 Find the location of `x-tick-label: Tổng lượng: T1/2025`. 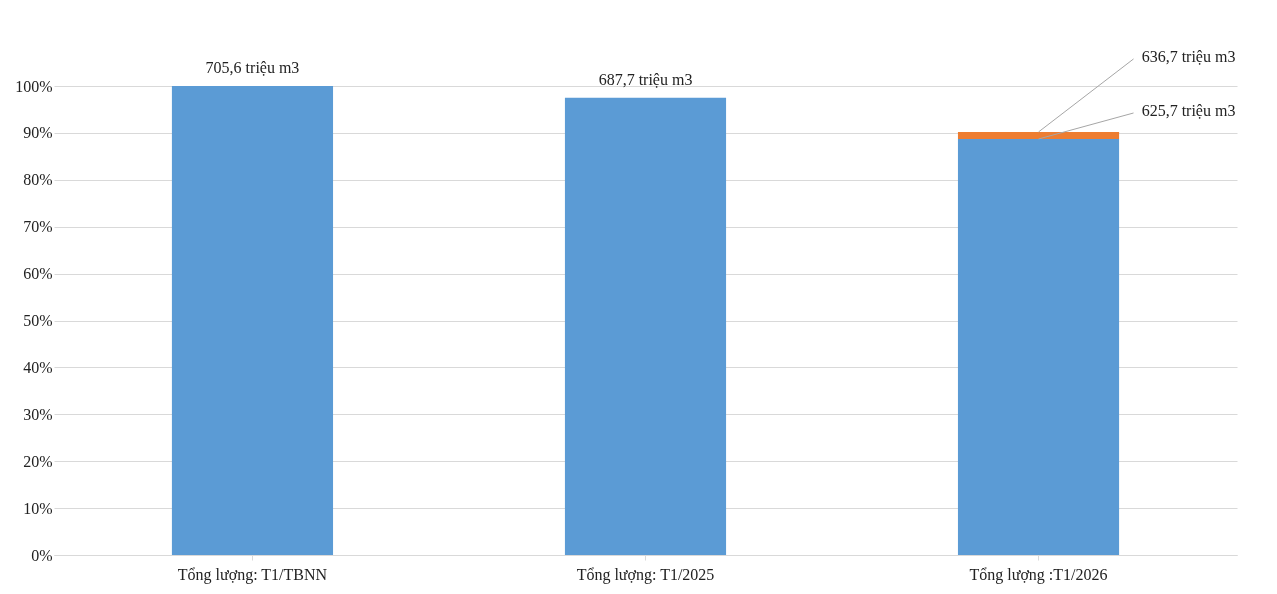

x-tick-label: Tổng lượng: T1/2025 is located at coordinates (645, 574).